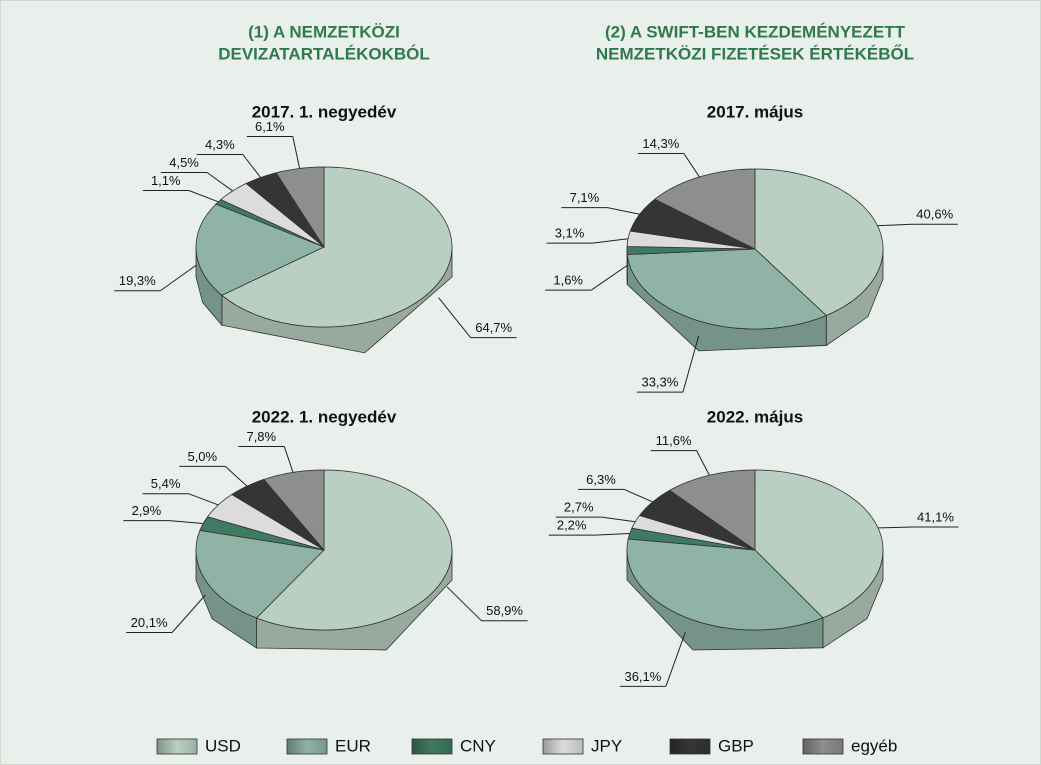  I want to click on column-title: DEVIZATARTALÉKOKBÓL, so click(324, 53).